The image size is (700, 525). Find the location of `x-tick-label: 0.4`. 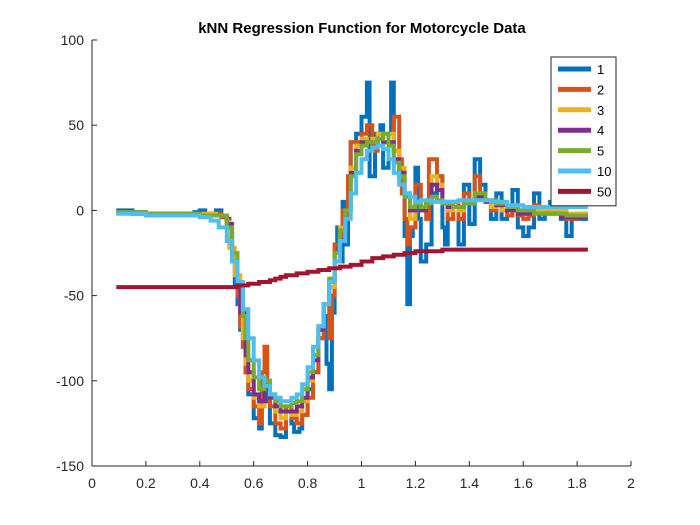

x-tick-label: 0.4 is located at coordinates (200, 483).